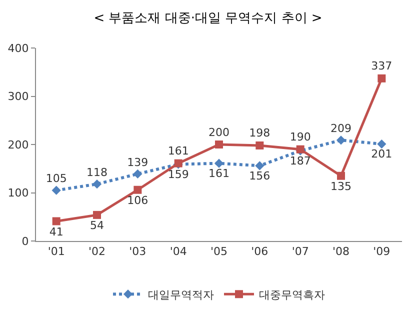 This screenshot has height=321, width=416. Describe the element at coordinates (137, 251) in the screenshot. I see `x-tick-label: '03` at that location.